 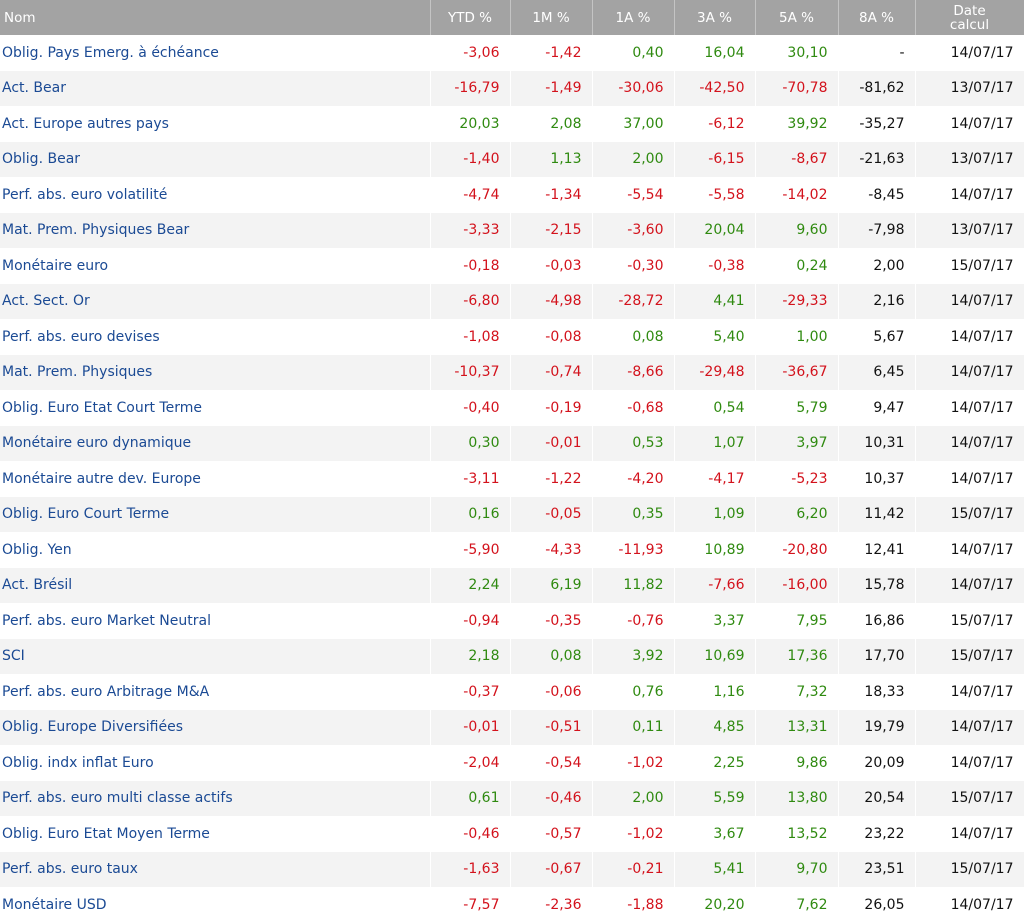 I want to click on fund-name: Act. Brésil, so click(x=215, y=585).